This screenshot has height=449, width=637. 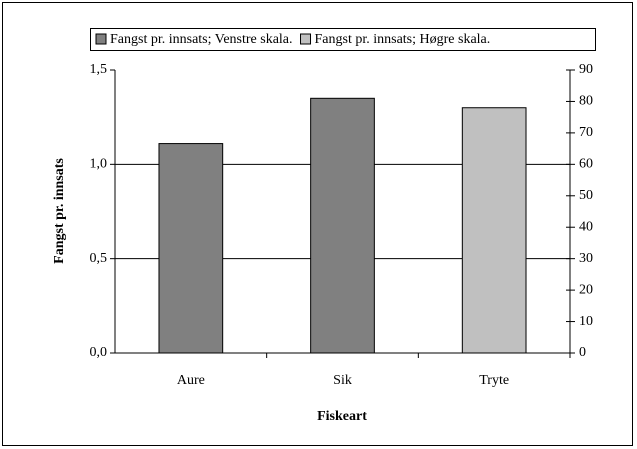 I want to click on x-tick-label: Sik, so click(x=342, y=380).